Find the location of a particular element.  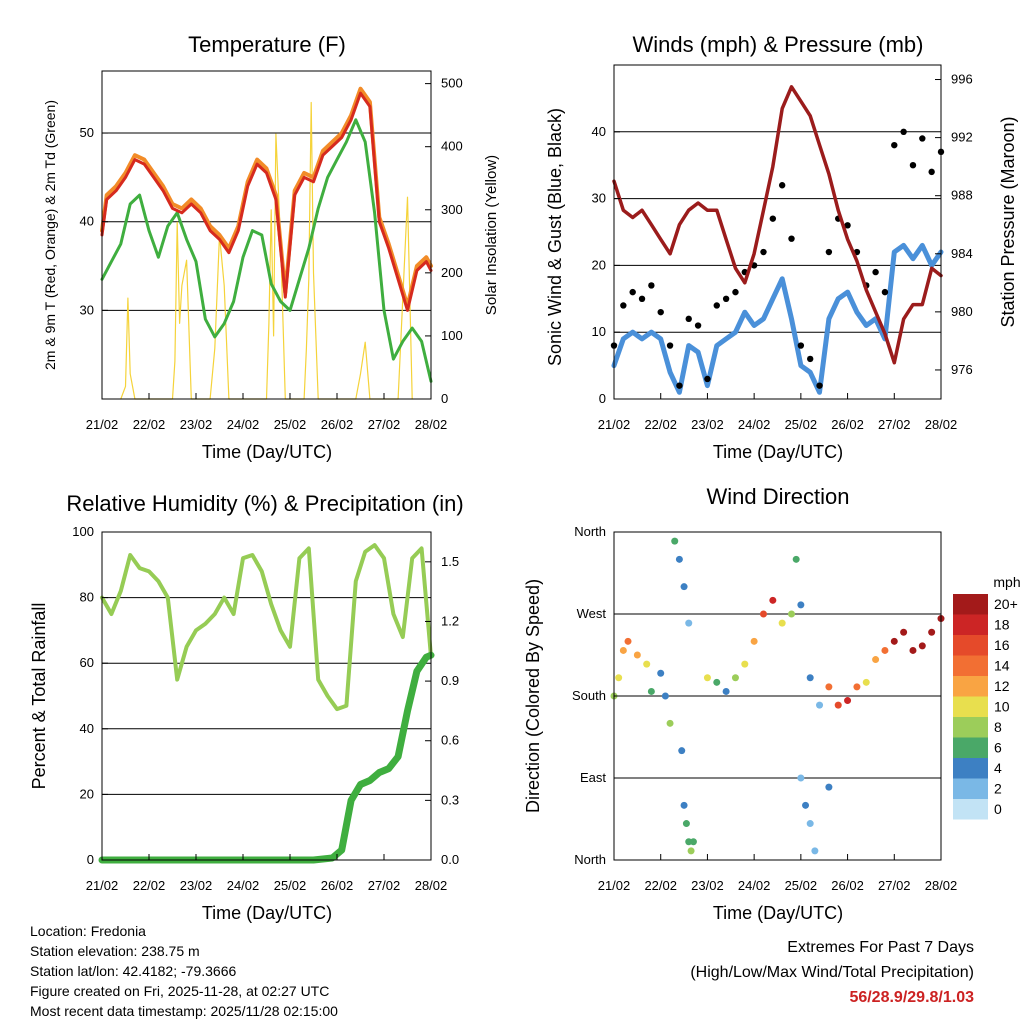

y-tick-label: West is located at coordinates (592, 613).